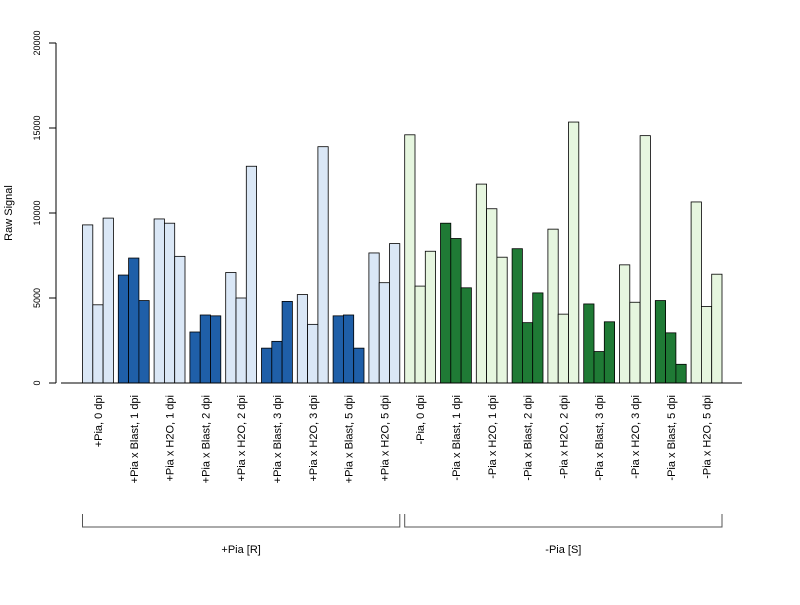  I want to click on category-label: +Pia x Blast, 5 dpi, so click(350, 439).